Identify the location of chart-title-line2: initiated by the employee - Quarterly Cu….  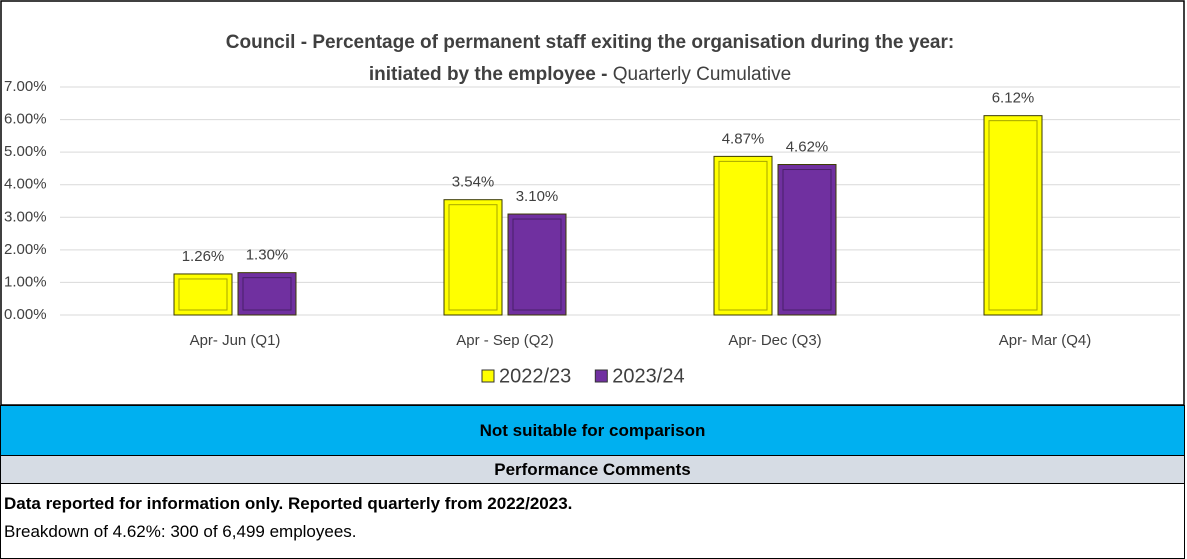
(580, 74).